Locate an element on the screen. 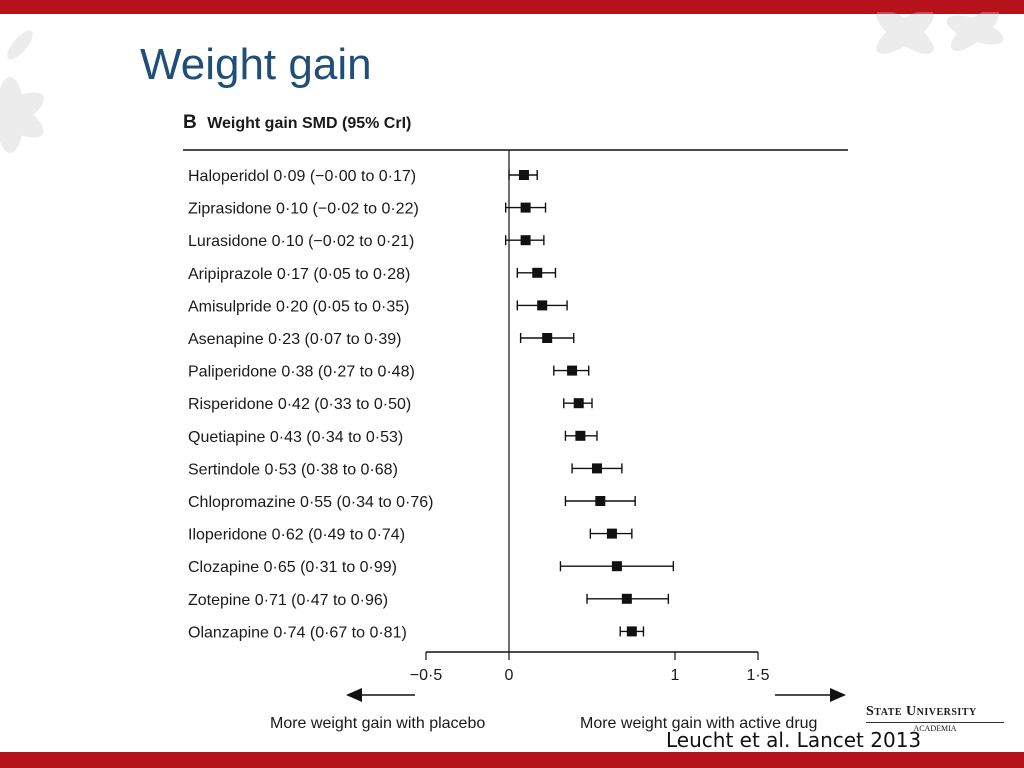 The image size is (1024, 768). right-direction-note: More weight gain with active drug is located at coordinates (698, 723).